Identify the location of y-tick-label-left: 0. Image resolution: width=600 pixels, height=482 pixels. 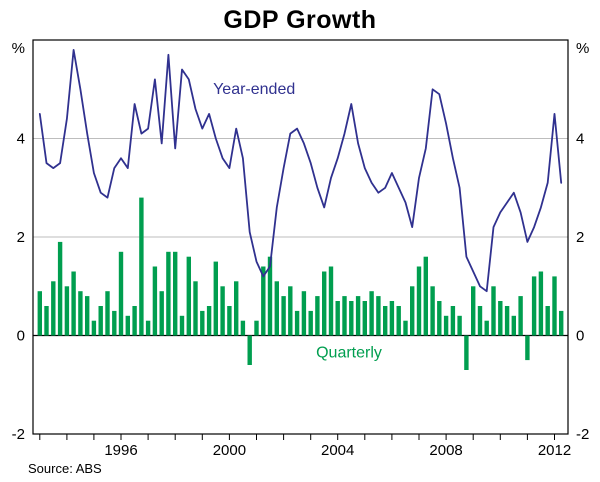
(21, 336).